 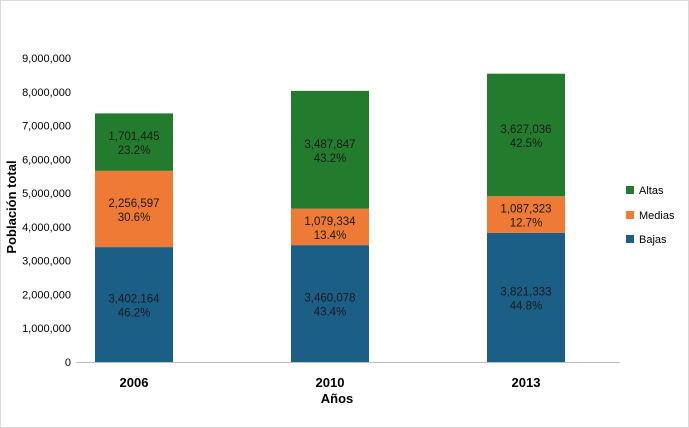 What do you see at coordinates (653, 240) in the screenshot?
I see `legend-label-bajas: Bajas` at bounding box center [653, 240].